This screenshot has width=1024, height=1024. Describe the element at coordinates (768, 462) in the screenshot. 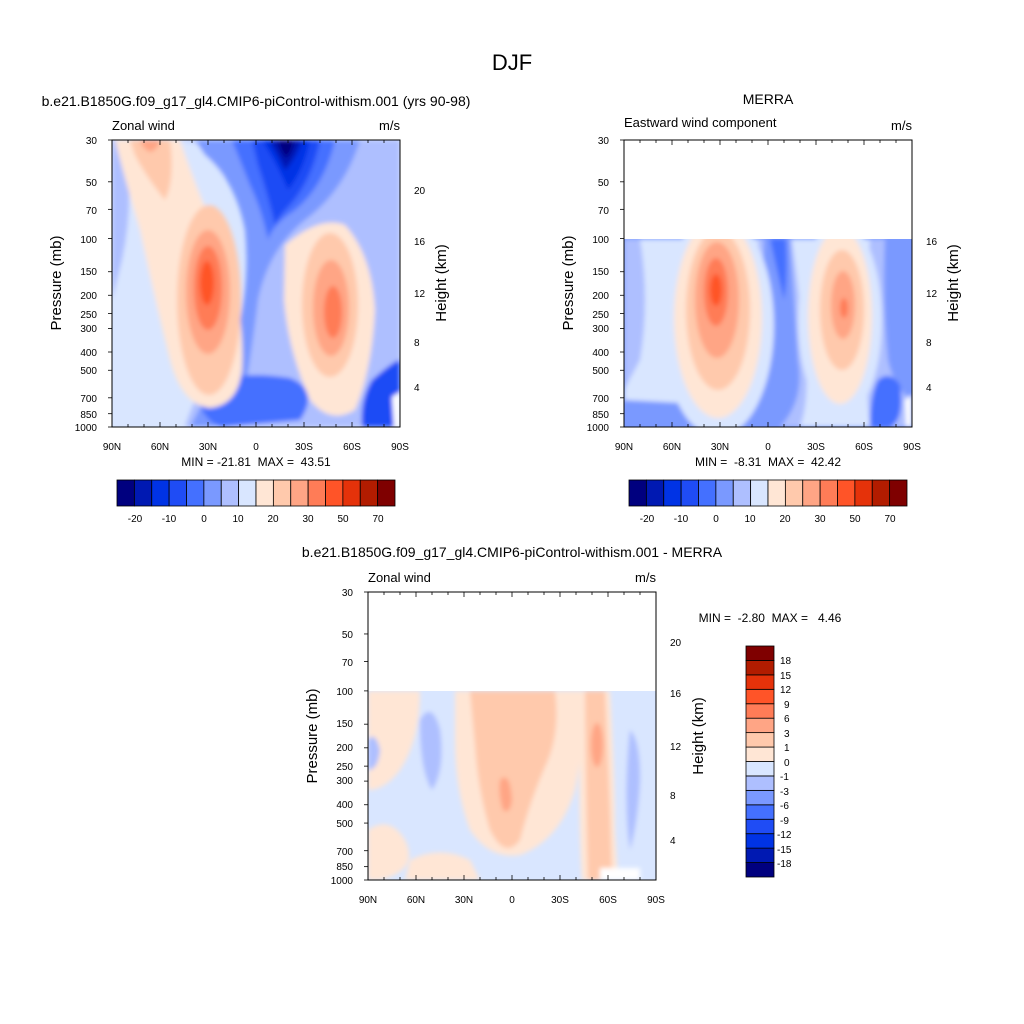

I see `min-max-label: MIN = -8.31 MAX = 42.42` at that location.